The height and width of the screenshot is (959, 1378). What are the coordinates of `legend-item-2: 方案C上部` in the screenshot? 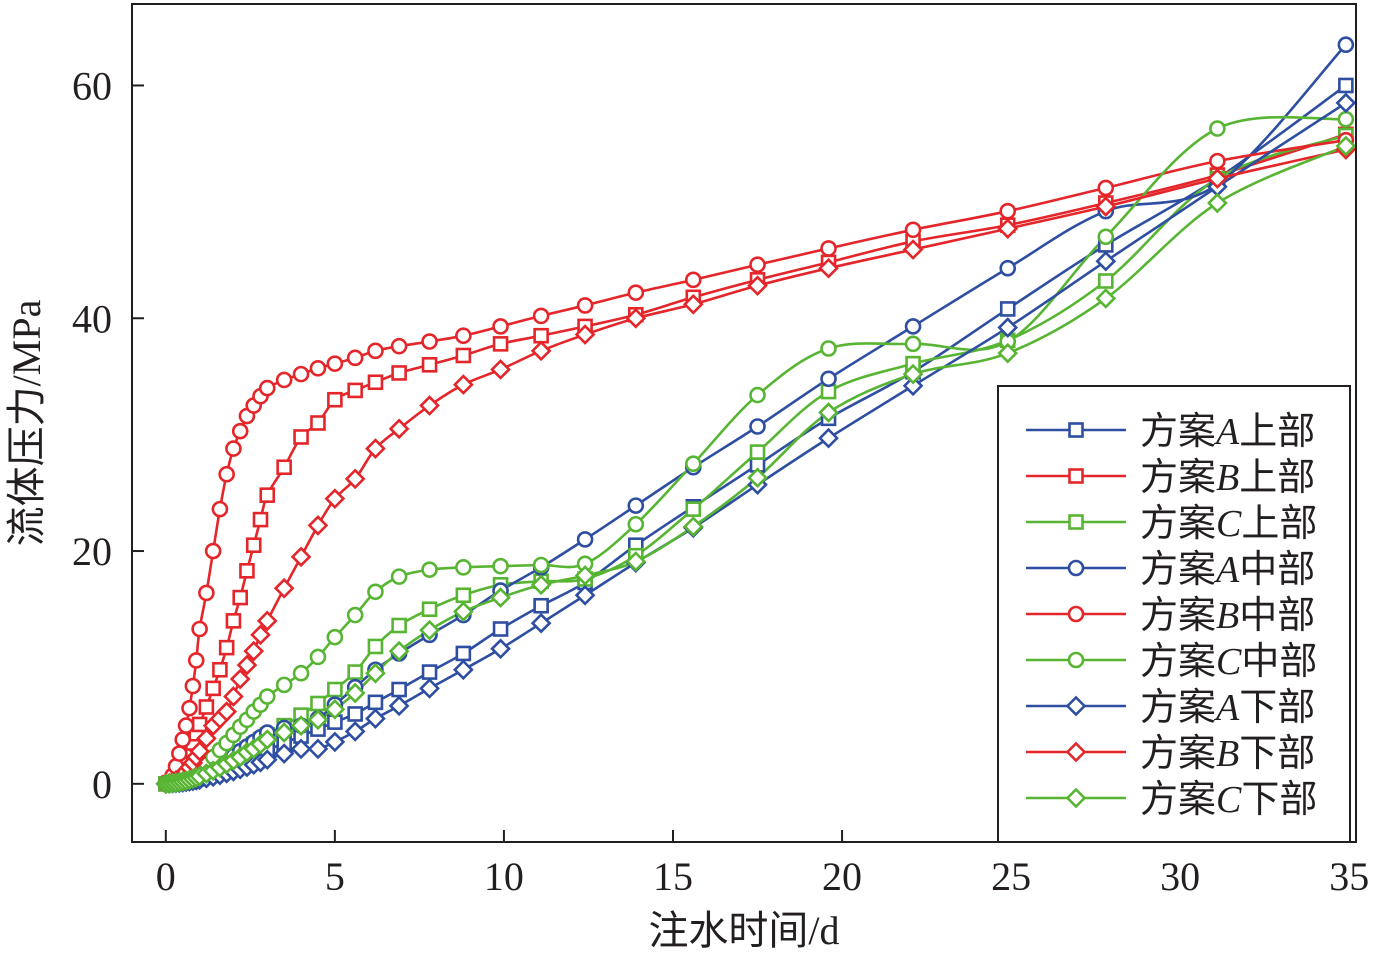 It's located at (1171, 524).